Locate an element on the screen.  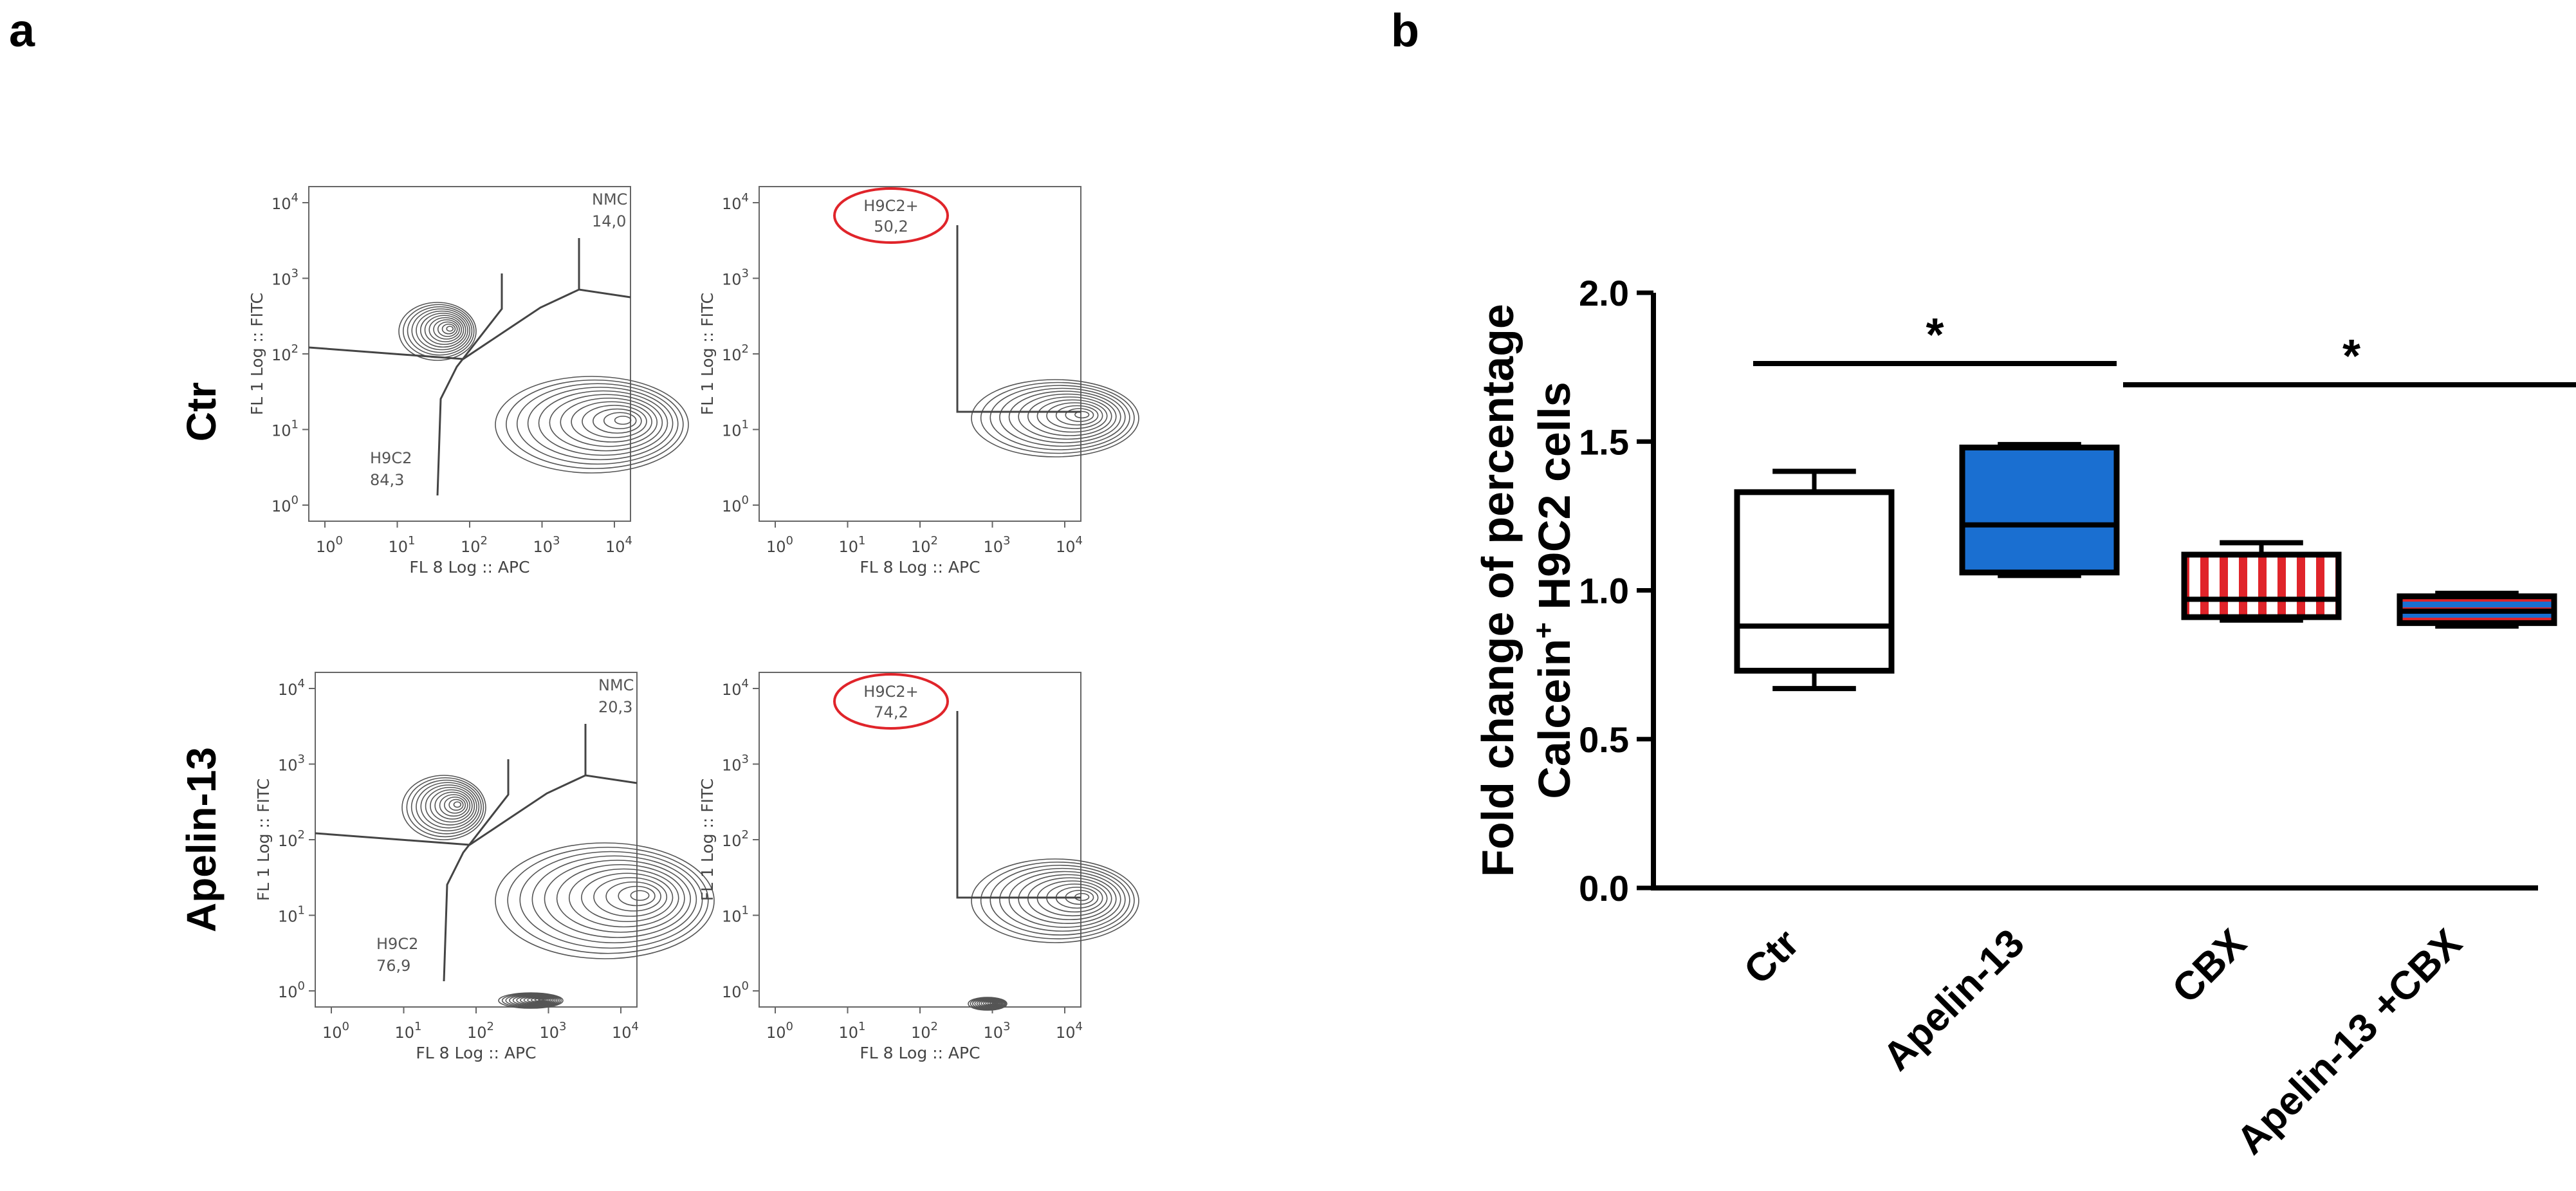
row-label-apelin: Apelin-13 is located at coordinates (201, 839).